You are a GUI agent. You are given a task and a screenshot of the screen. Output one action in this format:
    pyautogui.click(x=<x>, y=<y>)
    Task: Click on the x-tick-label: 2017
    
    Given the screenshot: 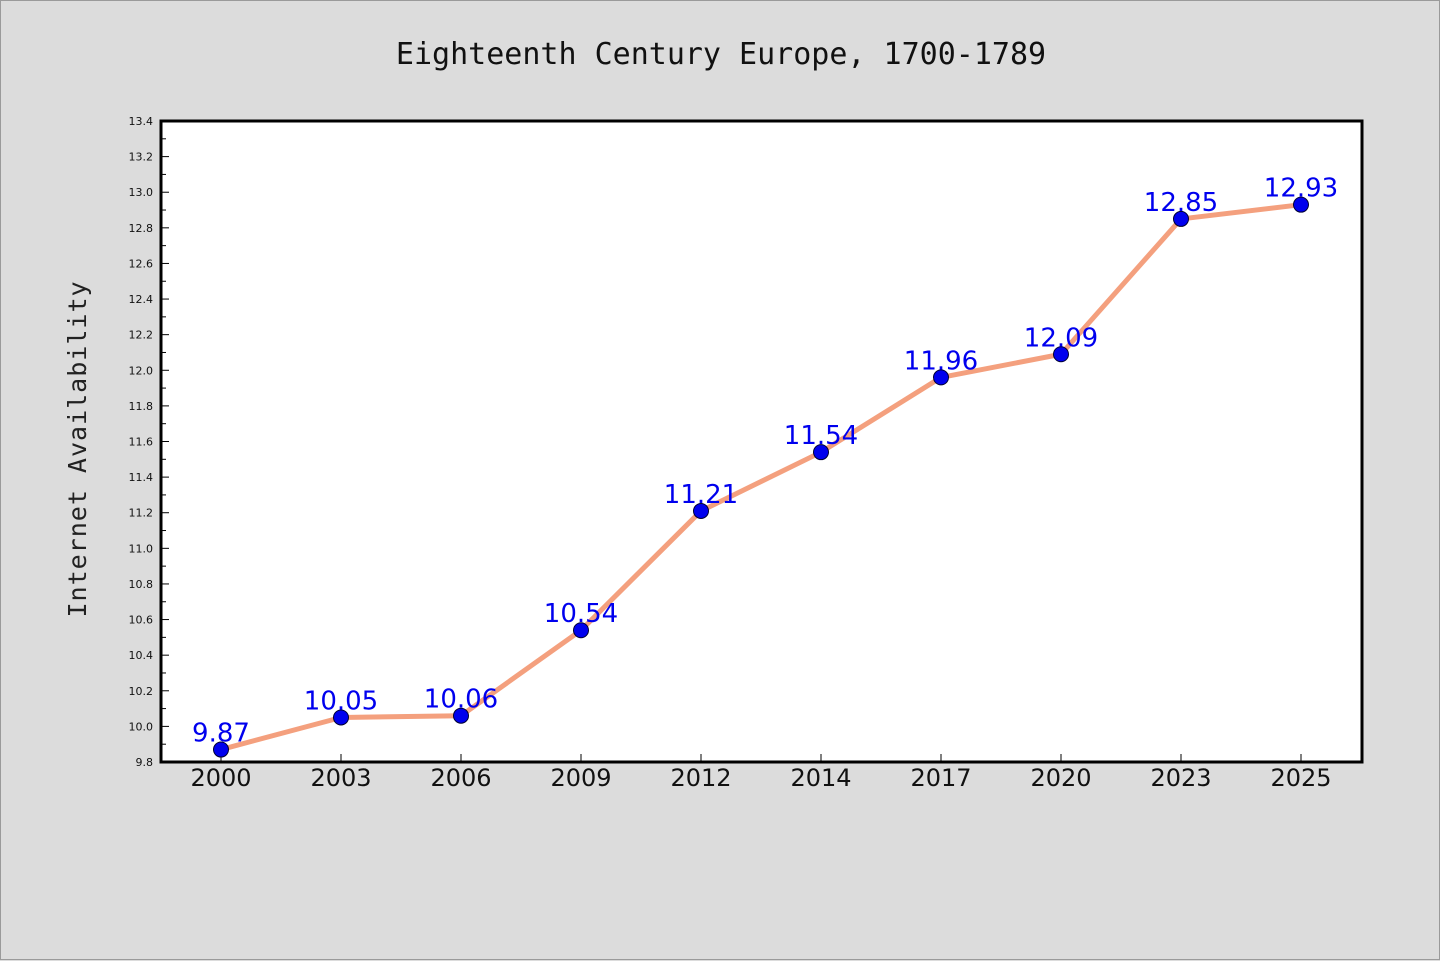 What is the action you would take?
    pyautogui.click(x=940, y=778)
    